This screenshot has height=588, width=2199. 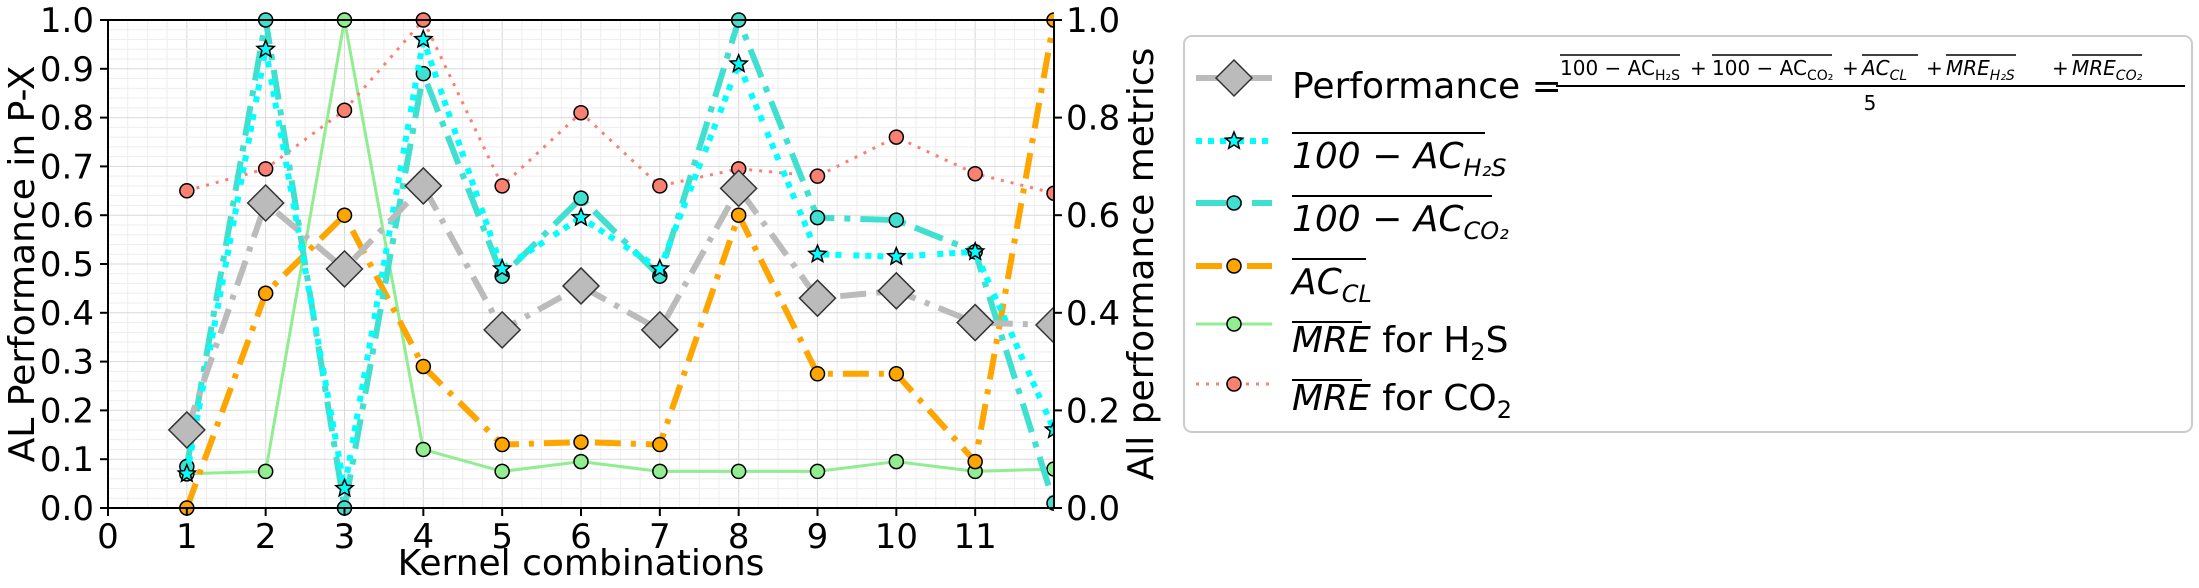 I want to click on legend-performance-prefix: Performance =, so click(x=1427, y=86).